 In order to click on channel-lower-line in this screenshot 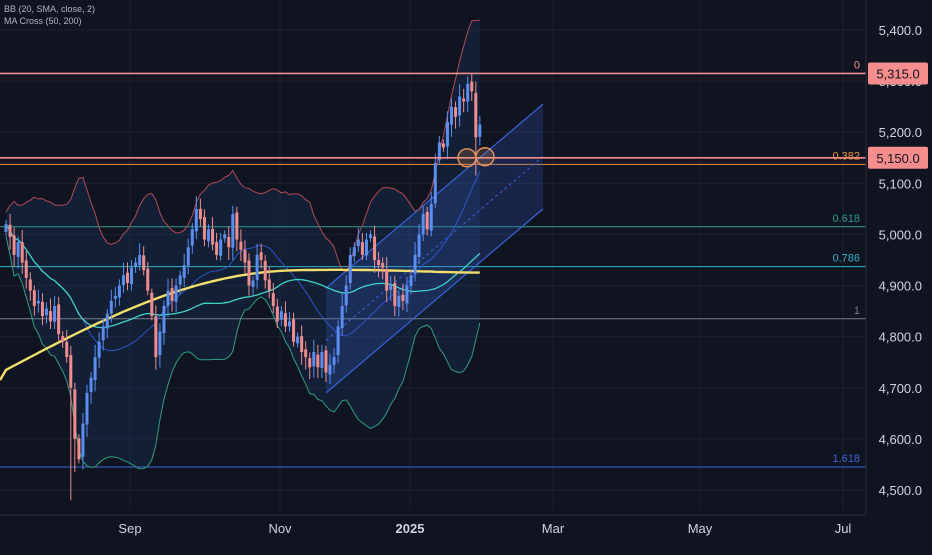, I will do `click(434, 301)`.